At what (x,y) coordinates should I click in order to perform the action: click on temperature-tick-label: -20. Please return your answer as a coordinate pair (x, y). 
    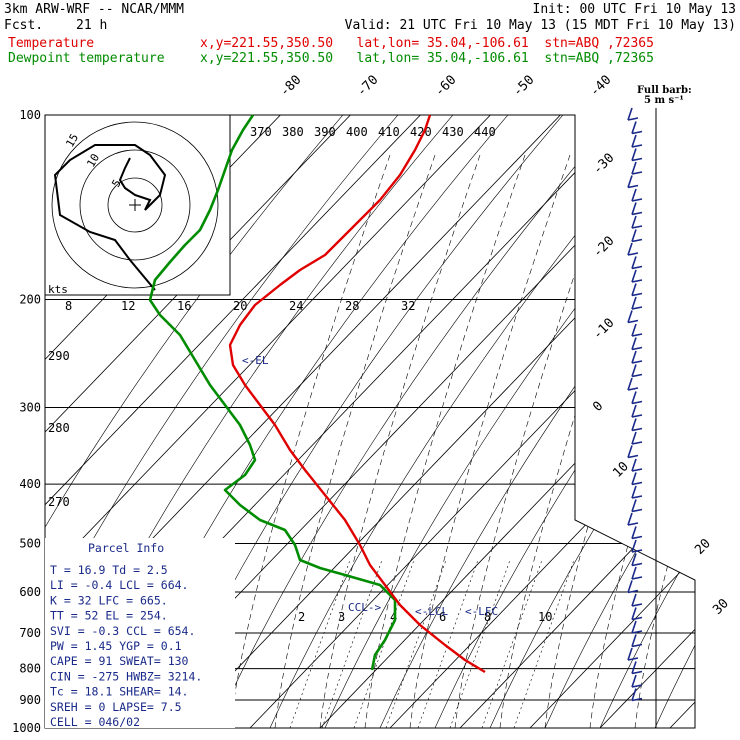
    Looking at the image, I should click on (603, 247).